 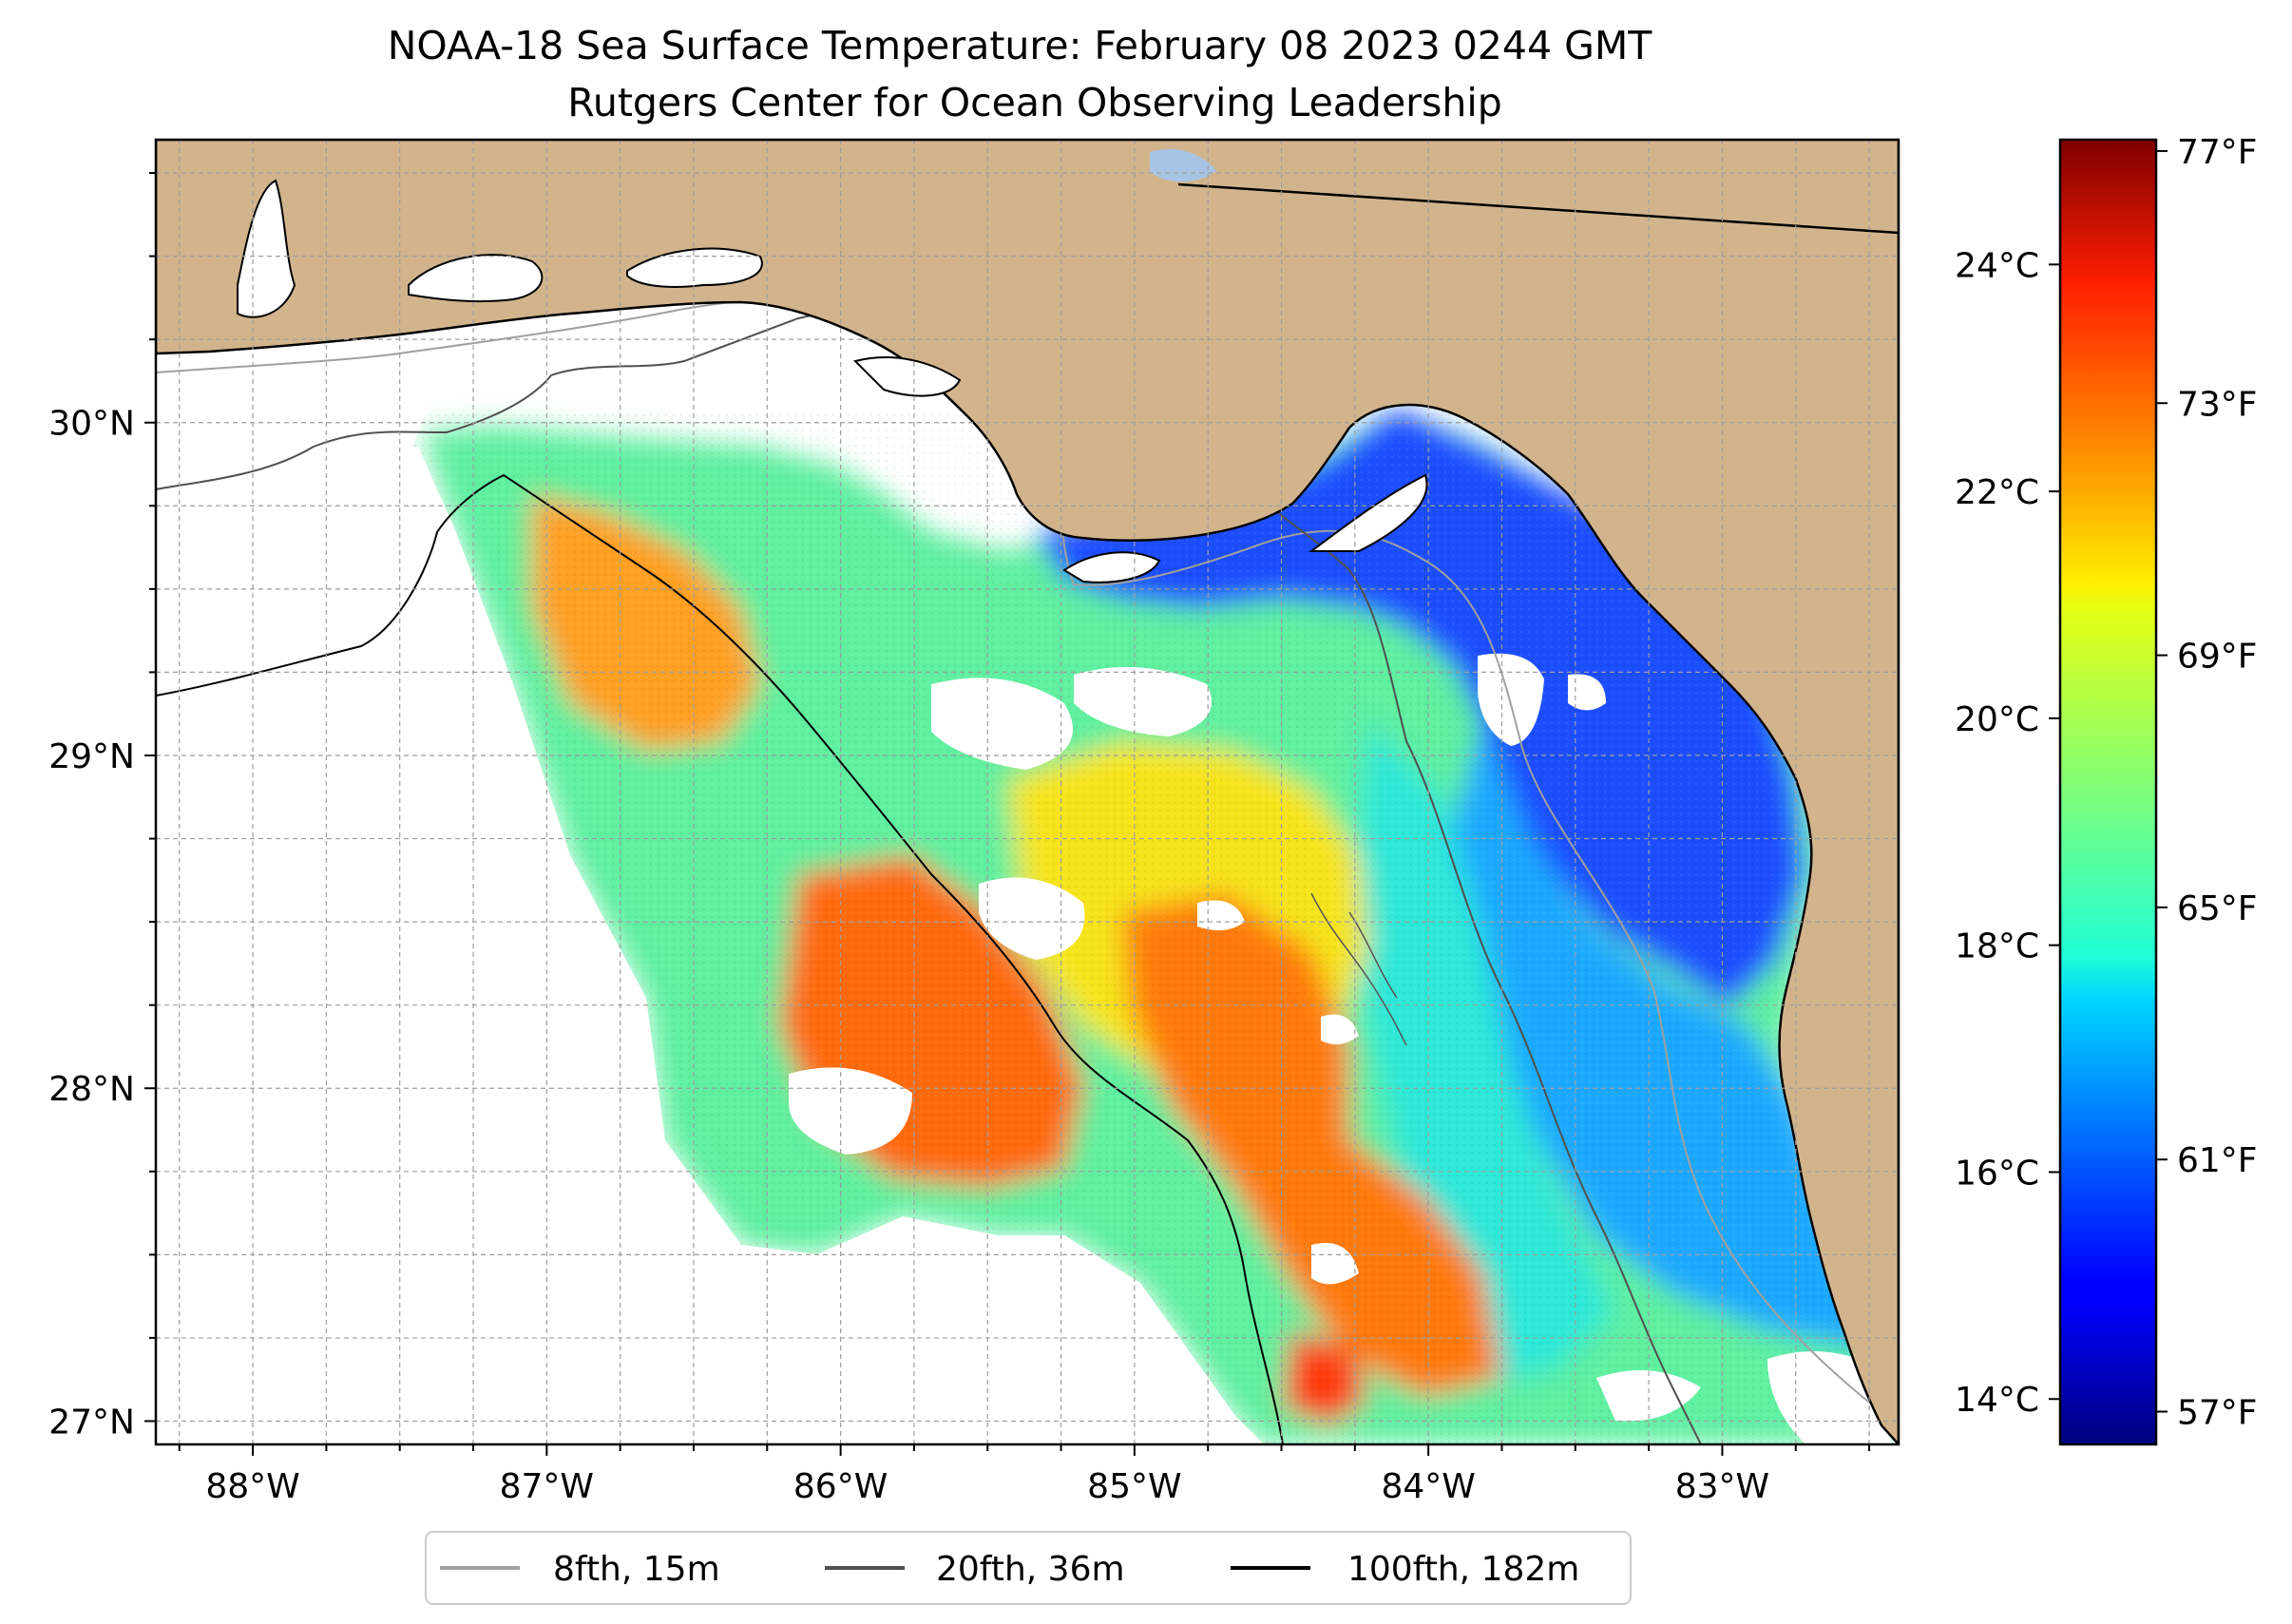 I want to click on lat-tick-label: 28°N, so click(x=91, y=1089).